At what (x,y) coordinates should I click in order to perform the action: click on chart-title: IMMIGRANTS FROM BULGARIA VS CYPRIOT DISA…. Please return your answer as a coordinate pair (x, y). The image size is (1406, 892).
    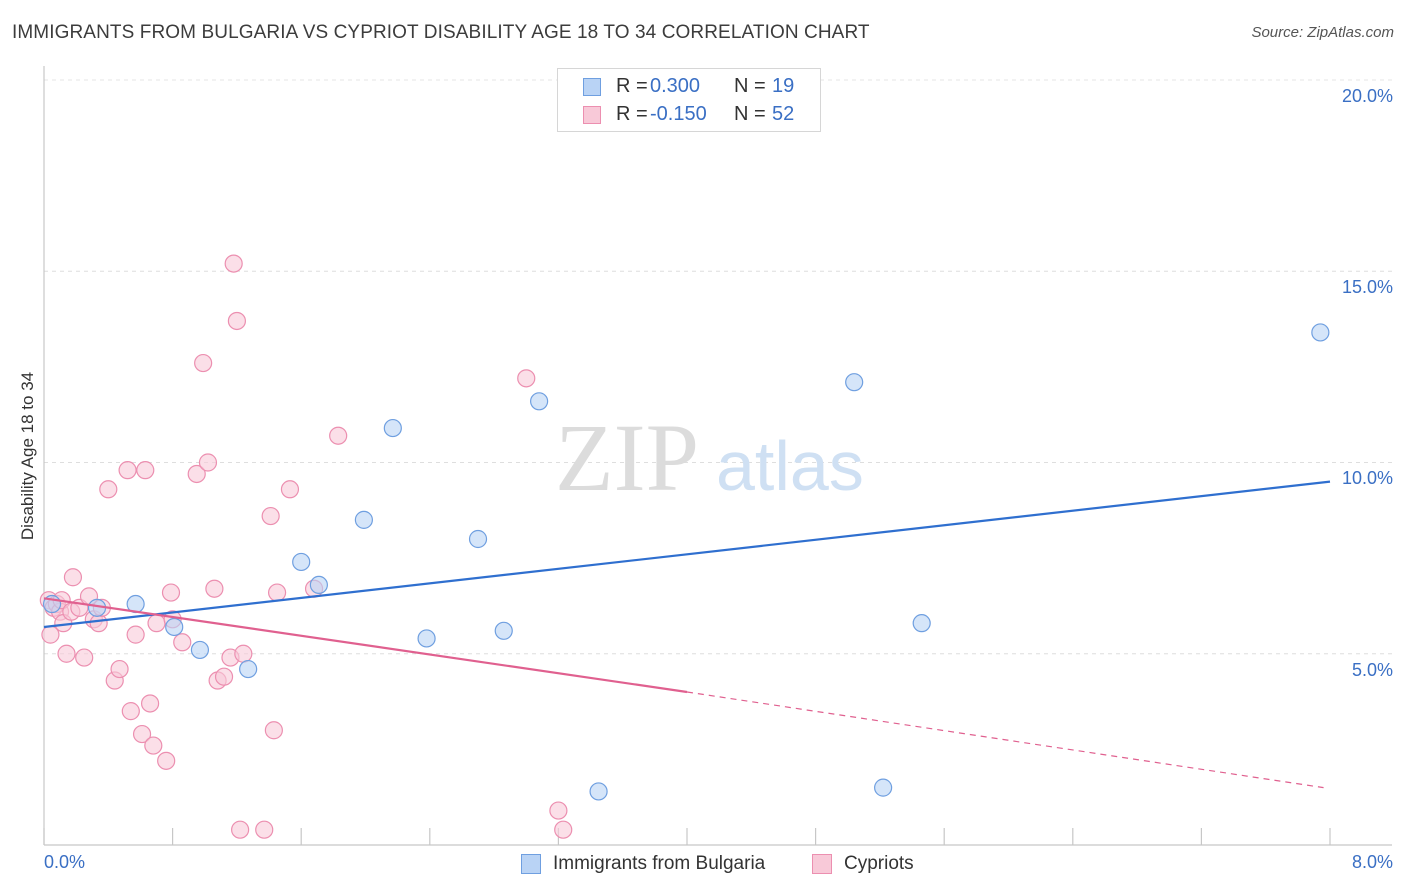
    Looking at the image, I should click on (441, 32).